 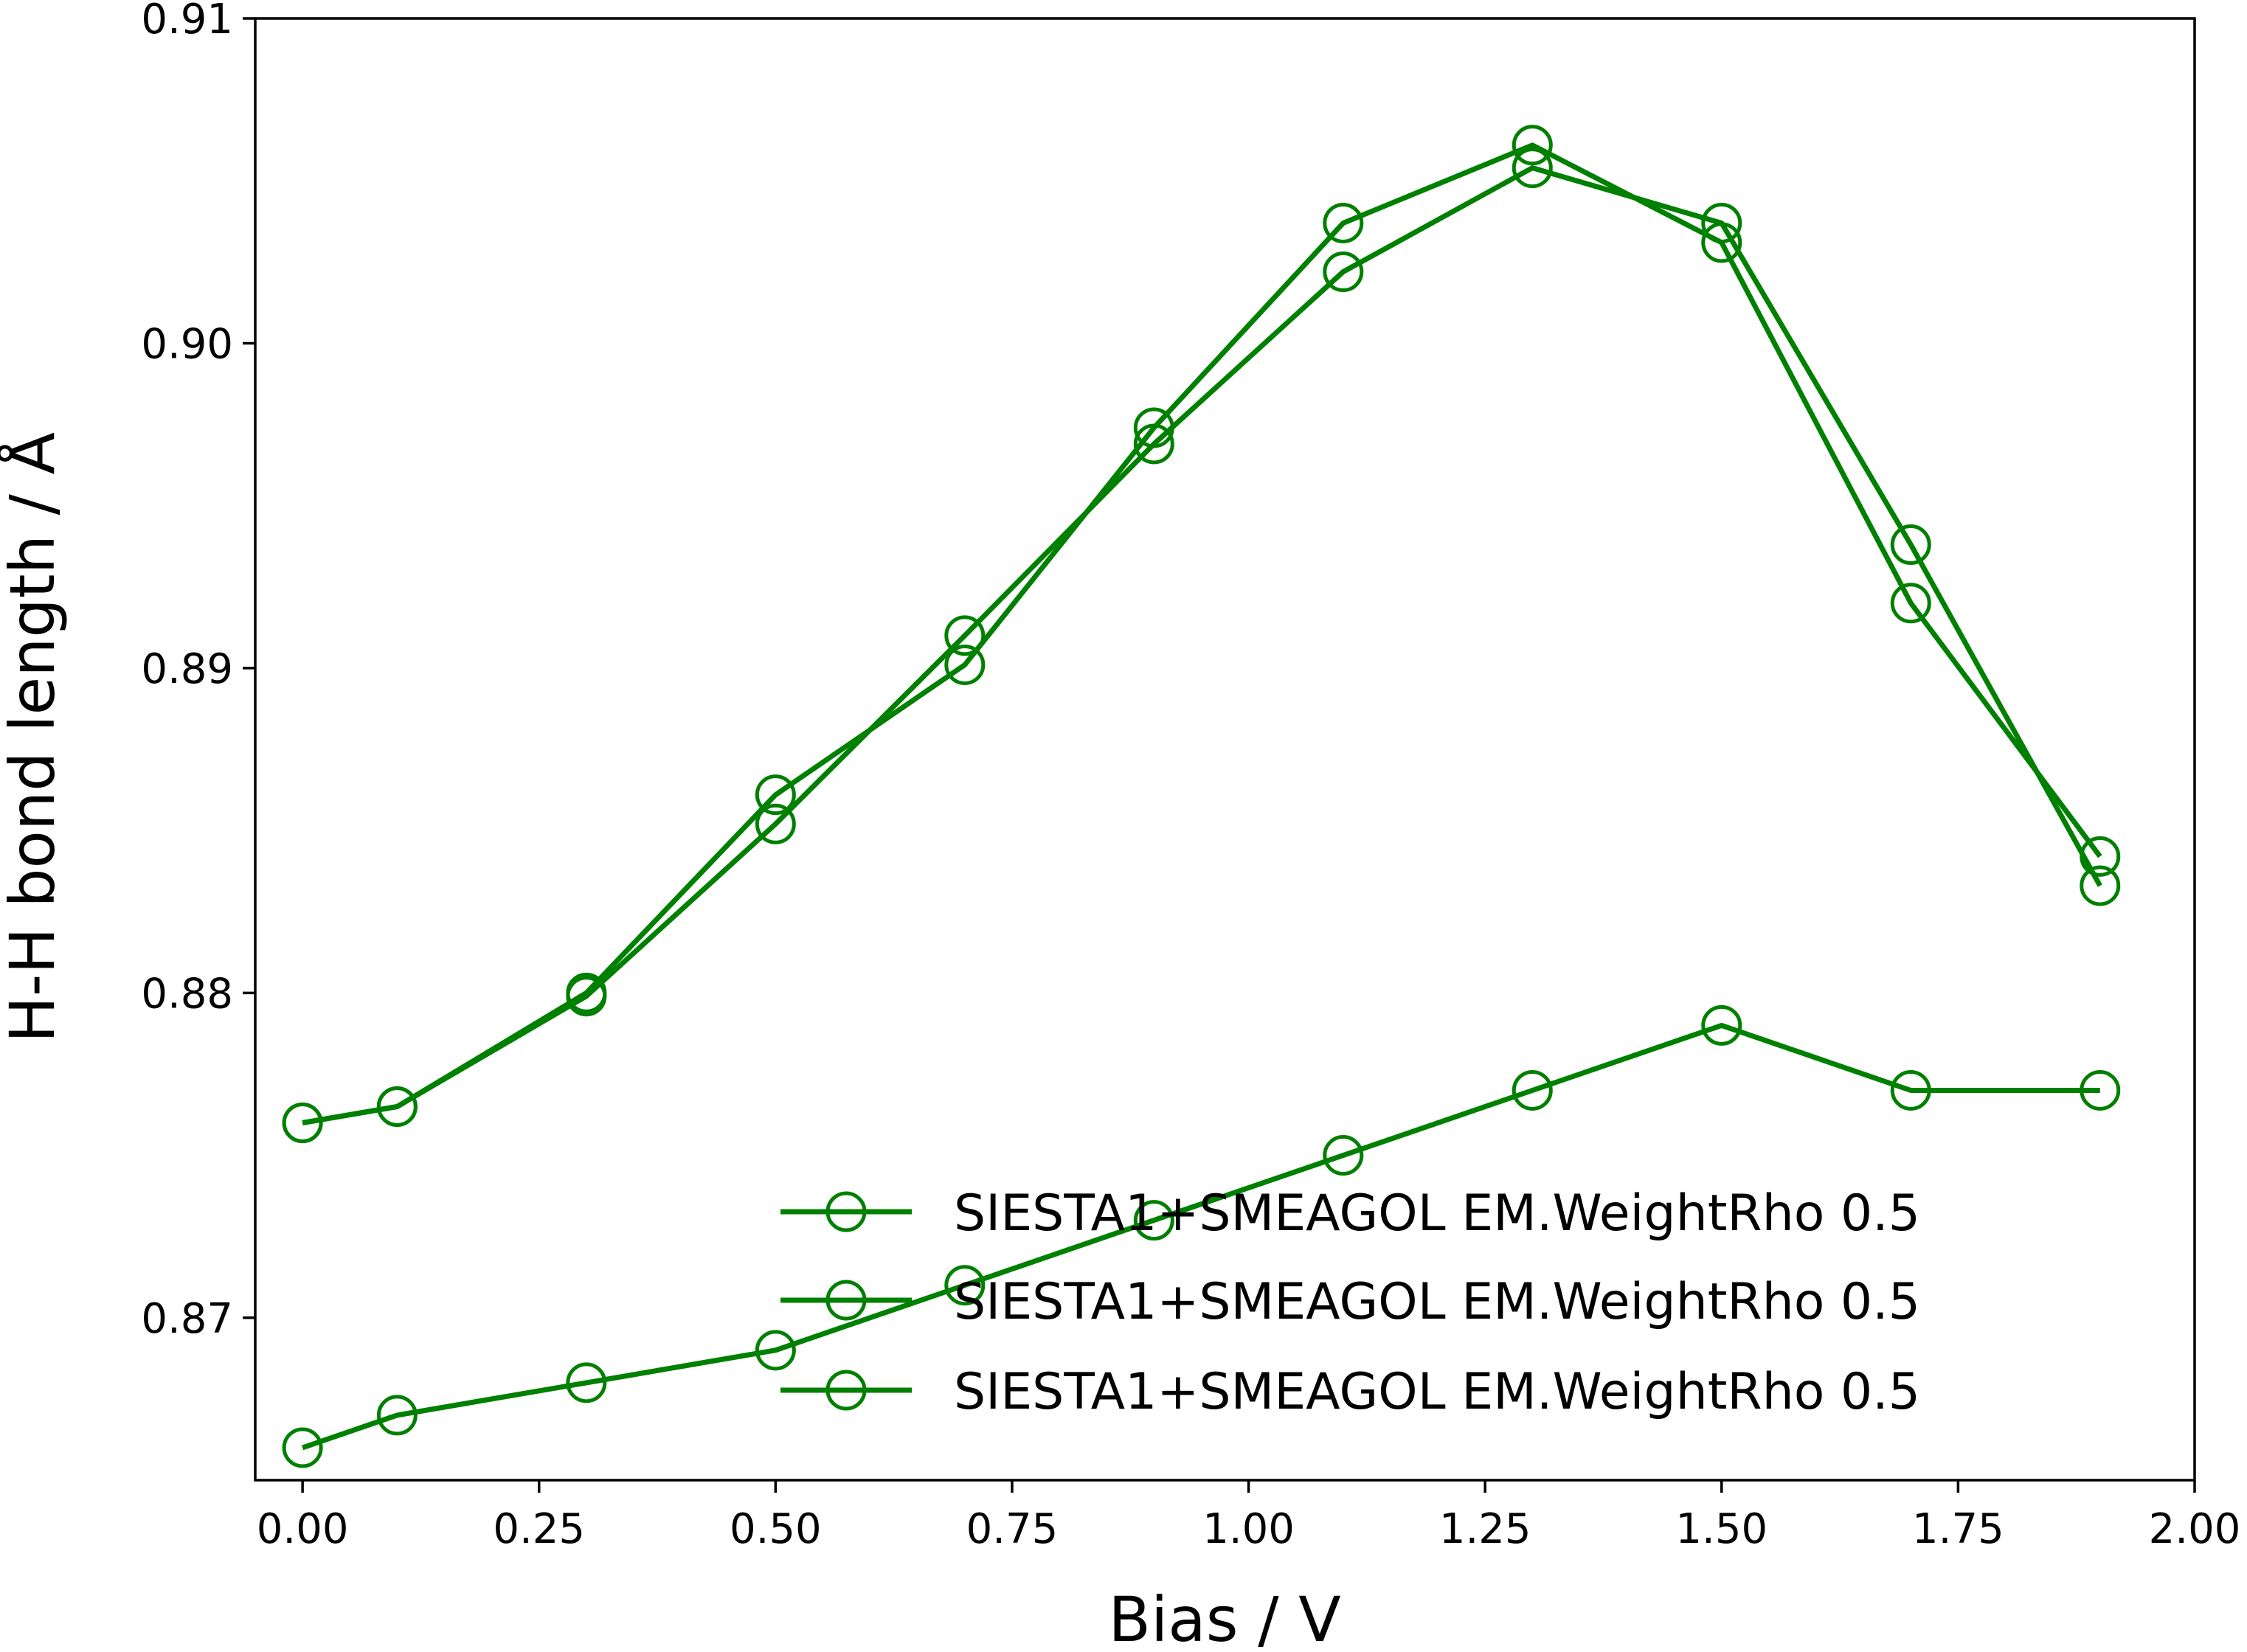 I want to click on y-tick-label: 0.89, so click(x=187, y=669).